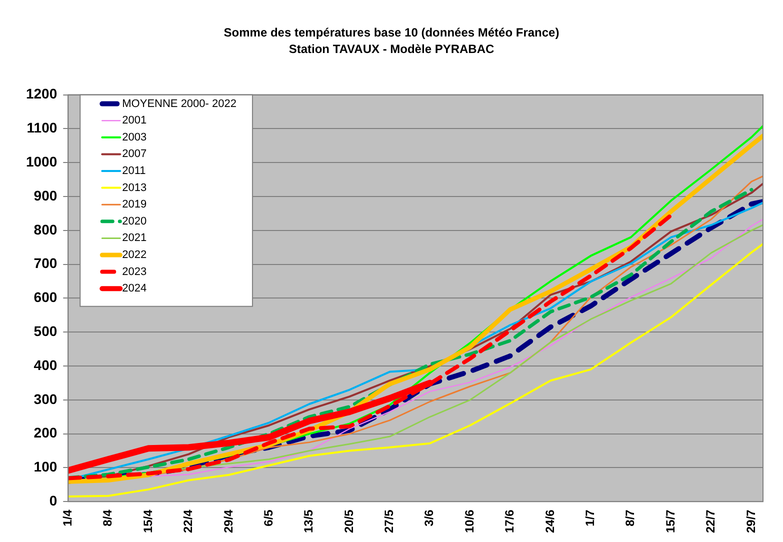 Image resolution: width=783 pixels, height=542 pixels. Describe the element at coordinates (429, 517) in the screenshot. I see `x-tick-label: 3/6` at that location.